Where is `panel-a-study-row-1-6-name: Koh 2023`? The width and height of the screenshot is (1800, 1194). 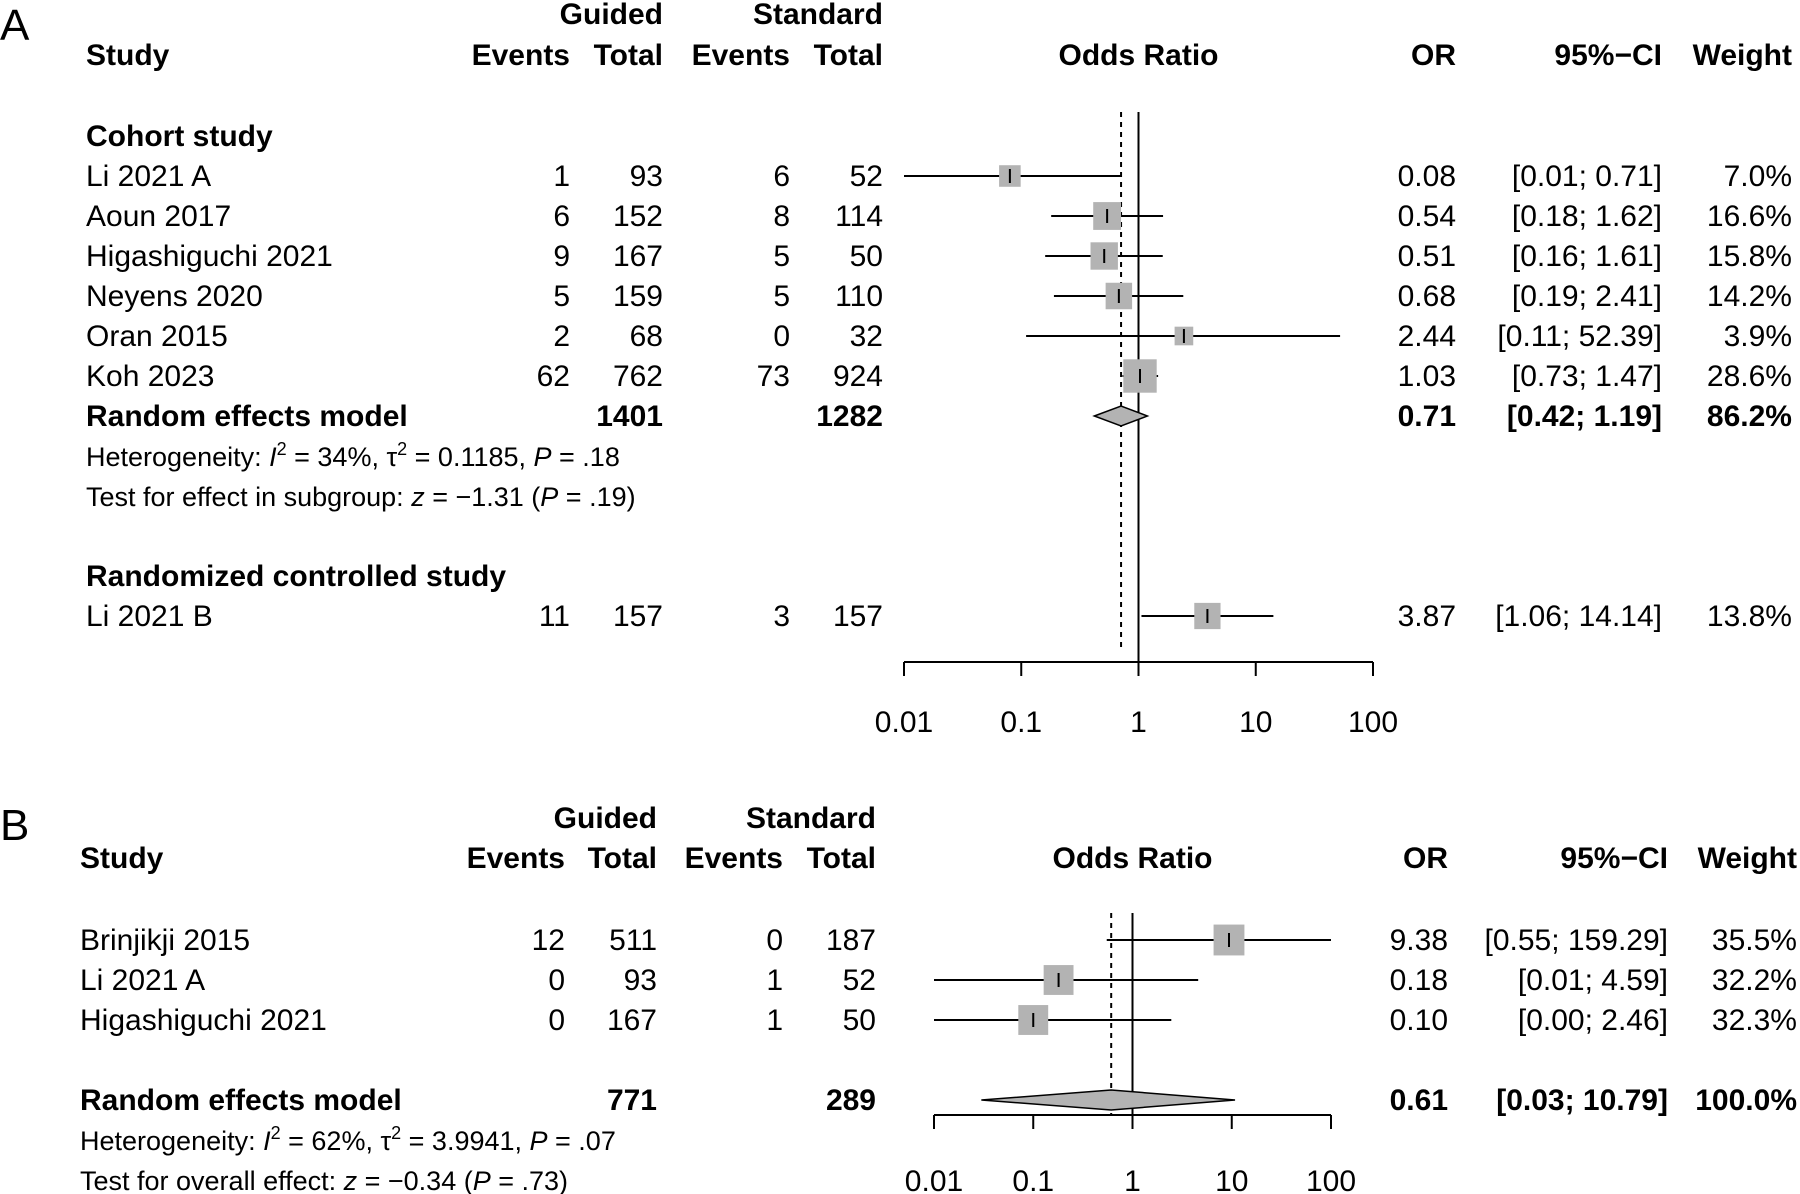
panel-a-study-row-1-6-name: Koh 2023 is located at coordinates (150, 376).